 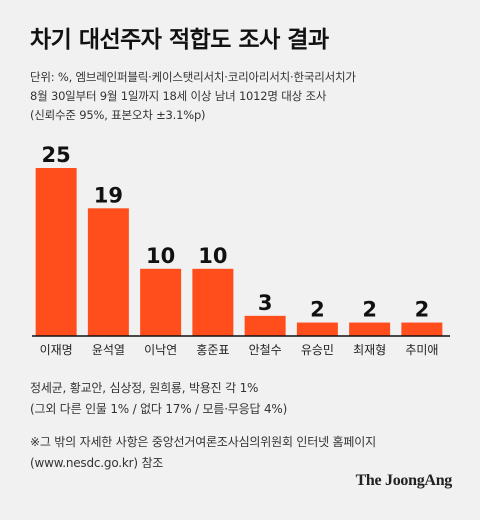 I want to click on footnote-line-2: (www.nesdc.go.kr) 참조, so click(x=97, y=463).